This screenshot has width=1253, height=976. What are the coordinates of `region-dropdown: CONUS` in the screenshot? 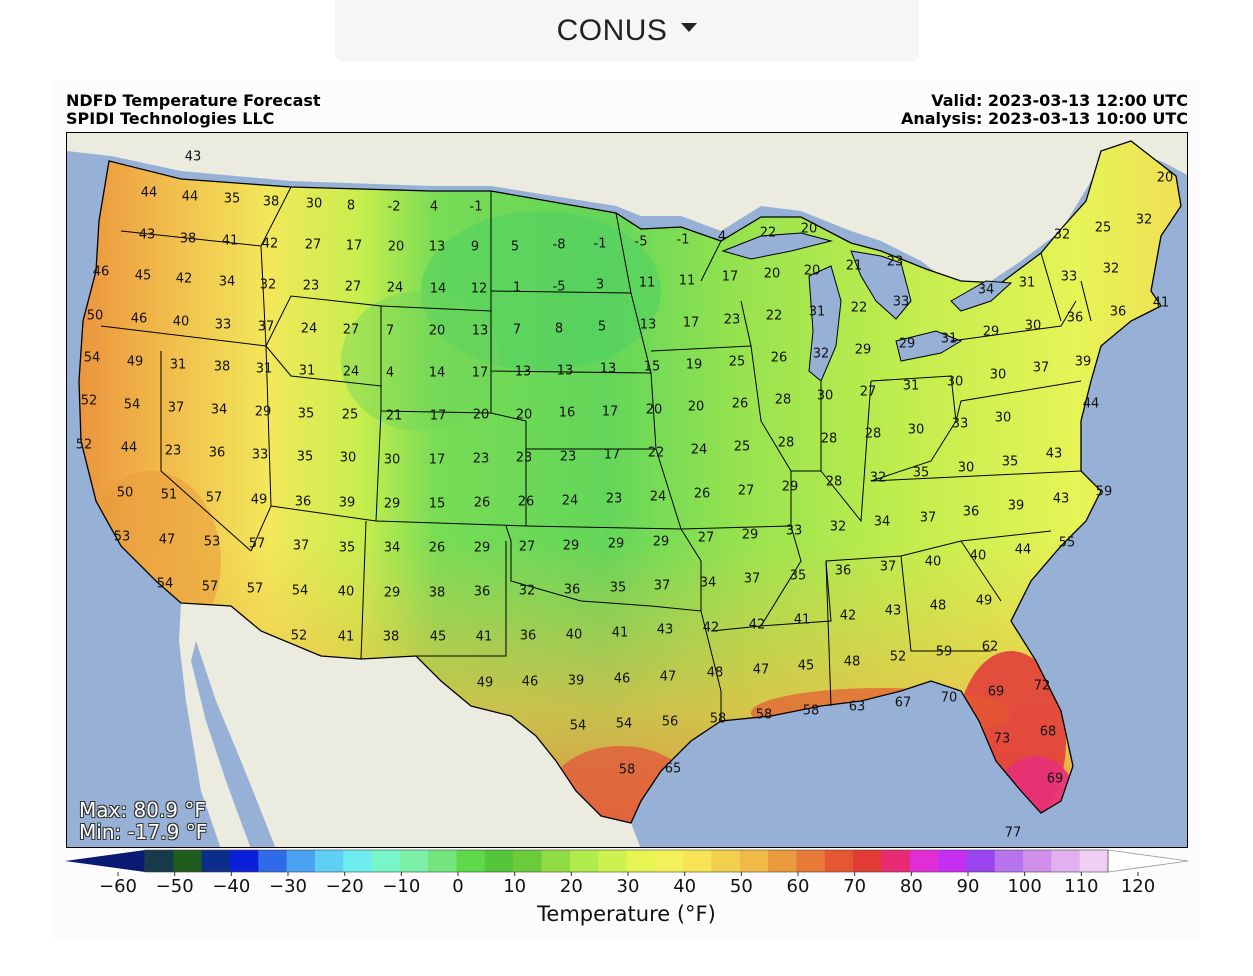 It's located at (627, 31).